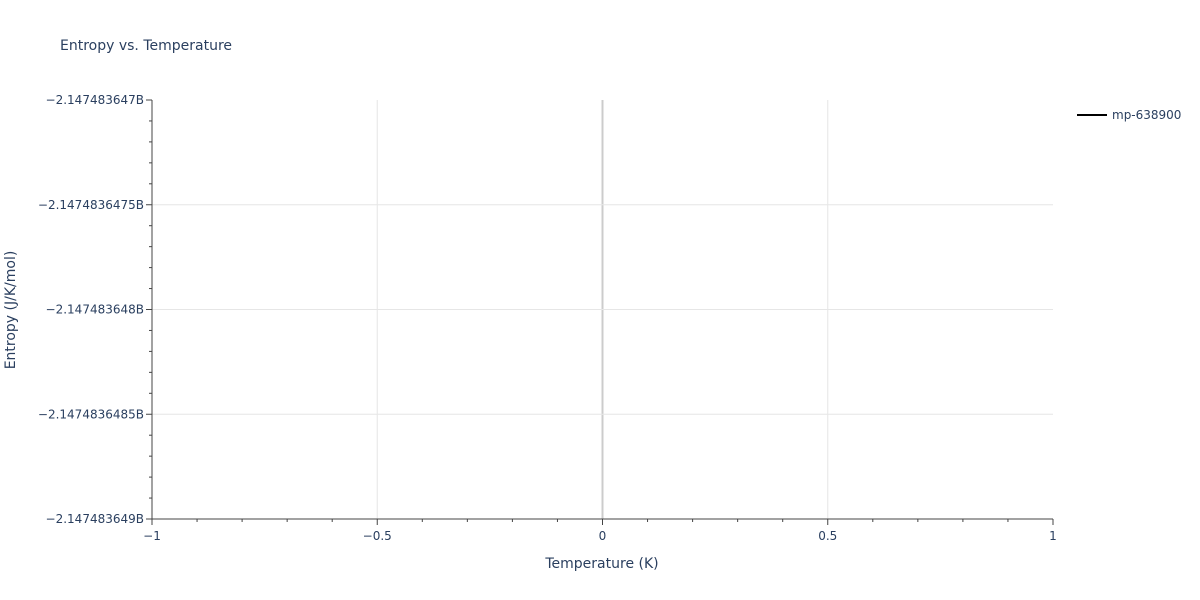 The width and height of the screenshot is (1200, 600). Describe the element at coordinates (95, 310) in the screenshot. I see `y-tick-label: −2.147483648B` at that location.